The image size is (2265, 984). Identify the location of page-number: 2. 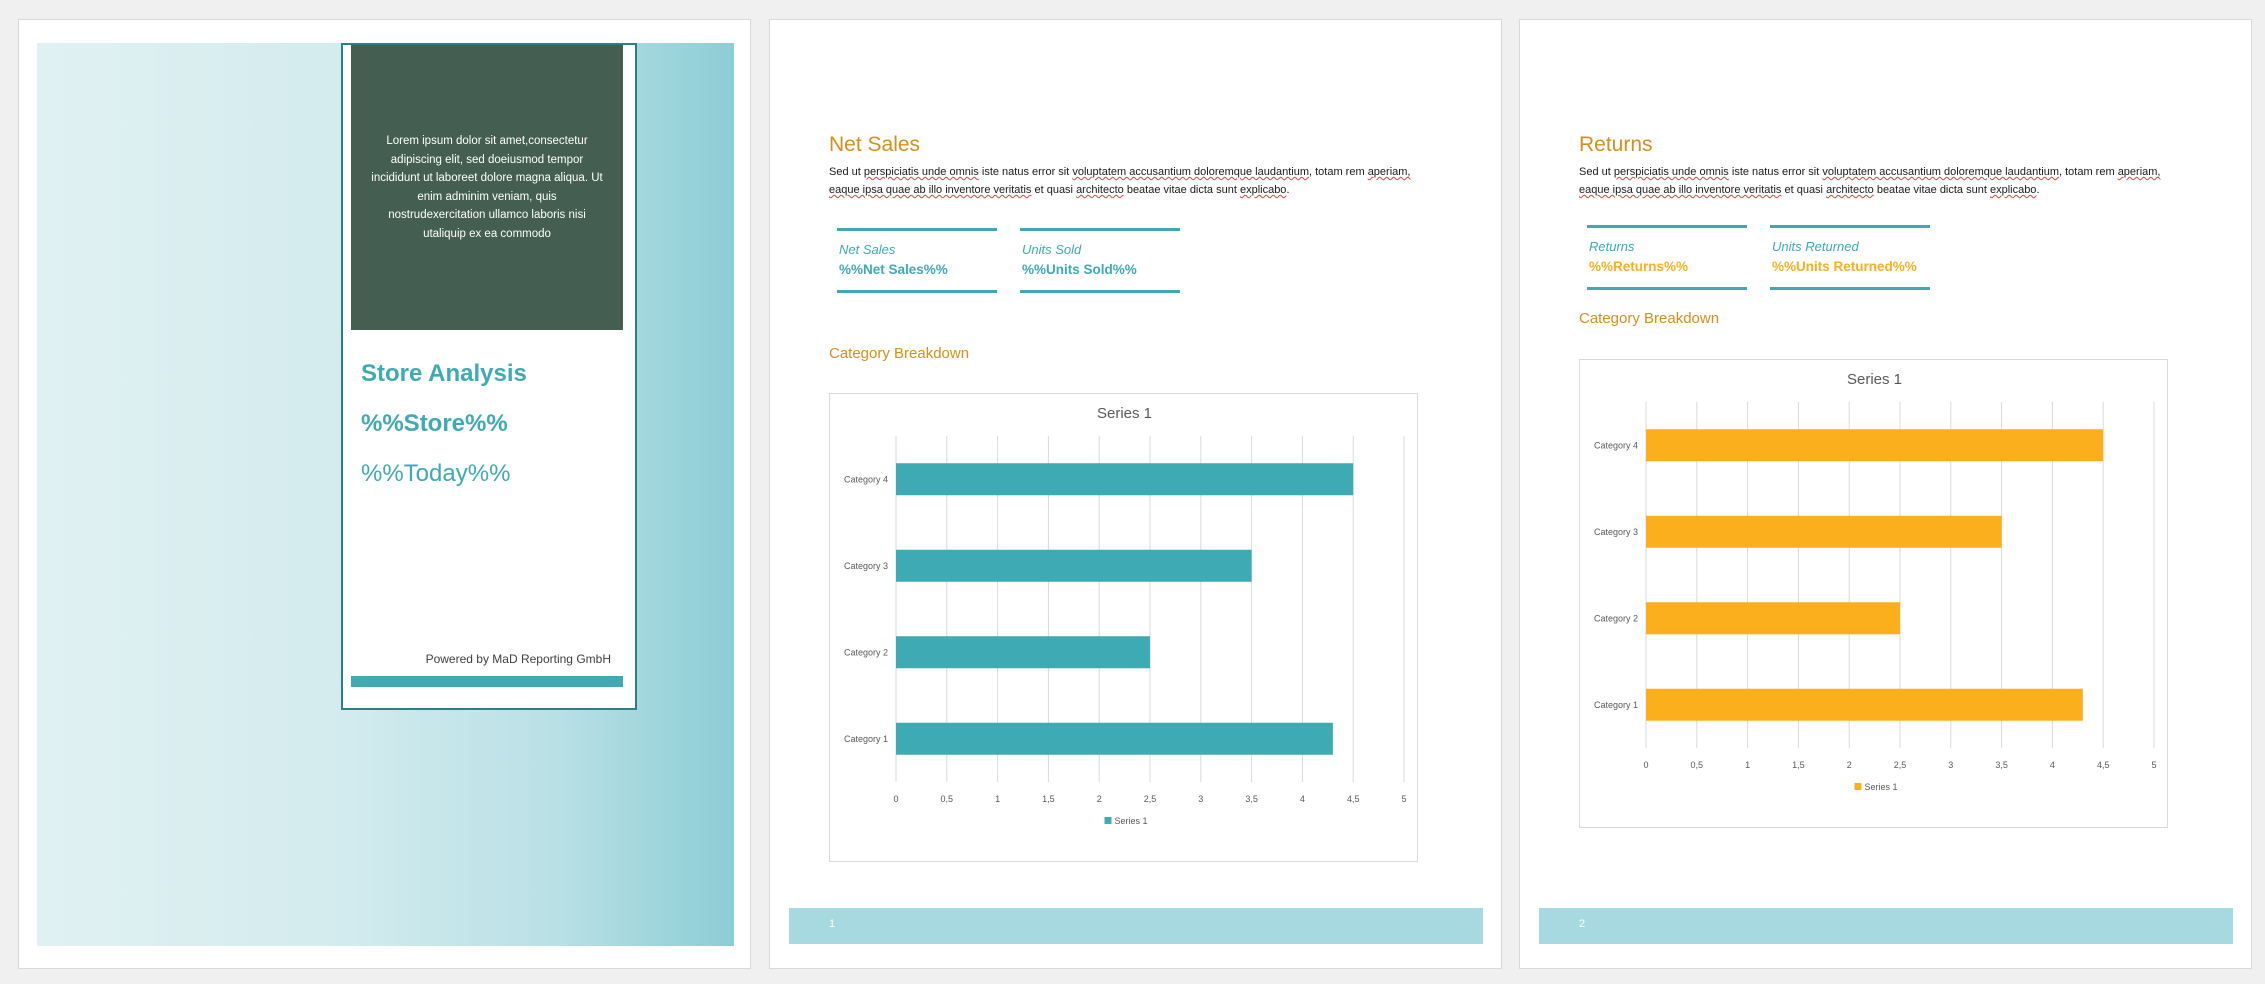
(1582, 924).